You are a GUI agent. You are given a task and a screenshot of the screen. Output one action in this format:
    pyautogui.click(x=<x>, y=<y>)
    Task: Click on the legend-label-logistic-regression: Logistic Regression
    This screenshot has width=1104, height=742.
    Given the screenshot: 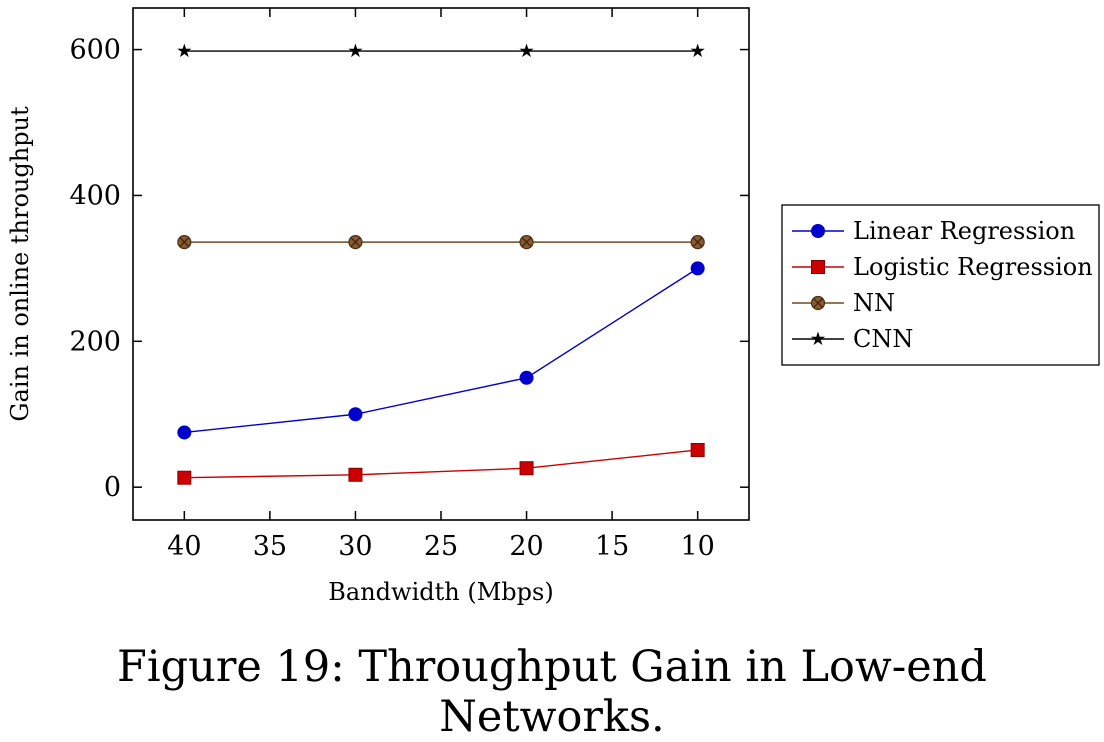 What is the action you would take?
    pyautogui.click(x=973, y=267)
    